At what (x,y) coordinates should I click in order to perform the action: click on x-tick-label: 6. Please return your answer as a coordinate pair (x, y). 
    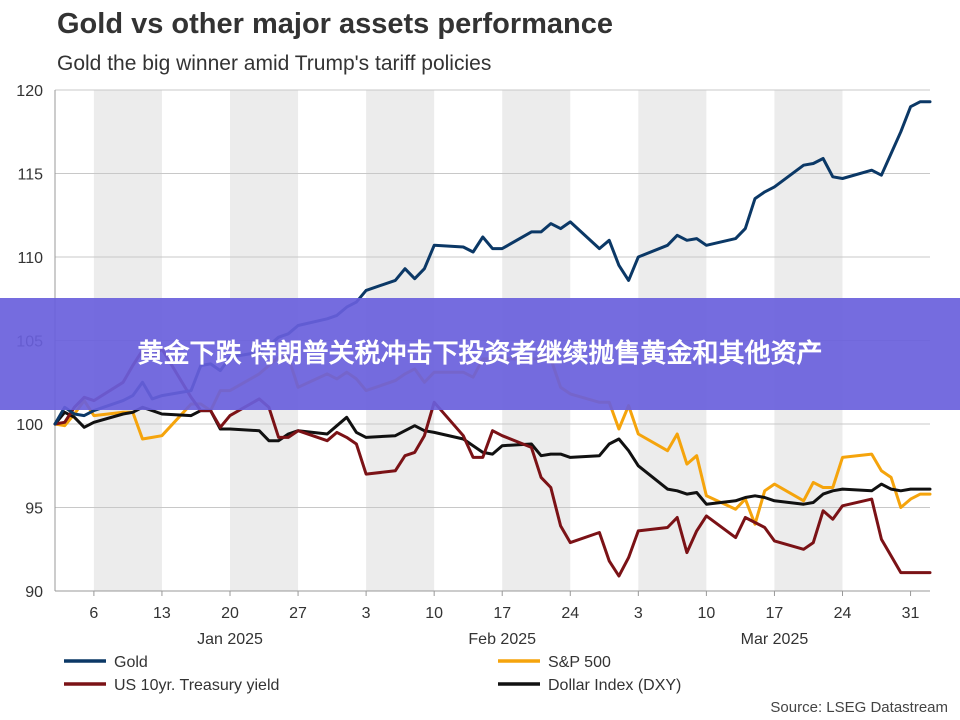
    Looking at the image, I should click on (93, 613).